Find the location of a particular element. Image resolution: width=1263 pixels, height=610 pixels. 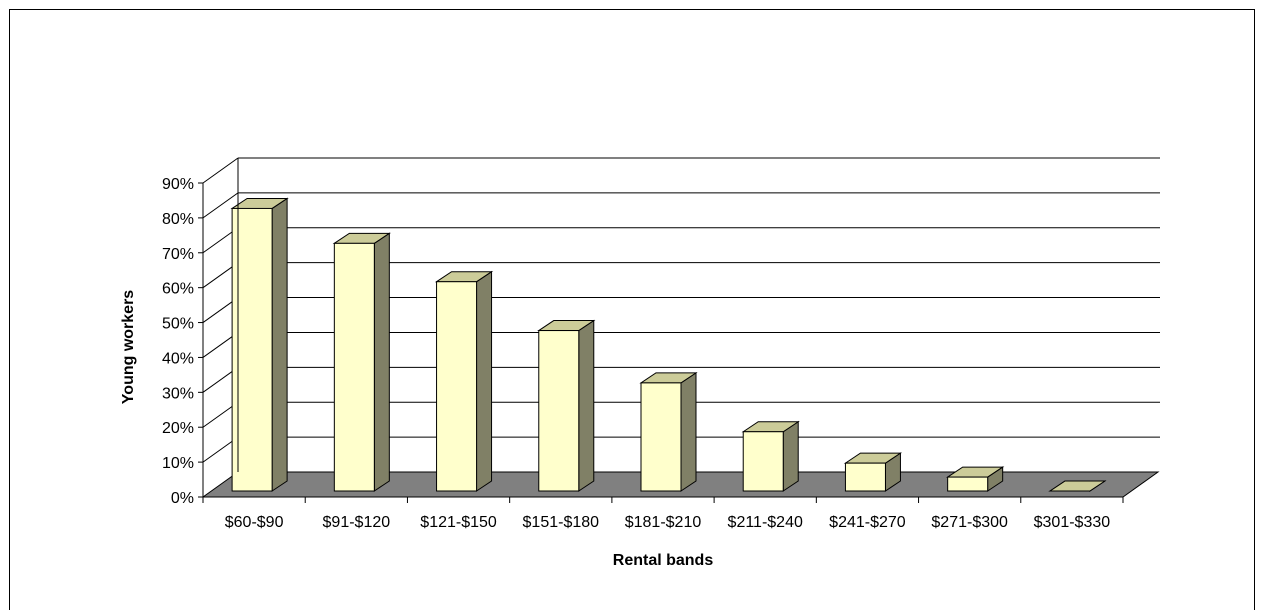

x-tick-label: $241-$270 is located at coordinates (867, 522).